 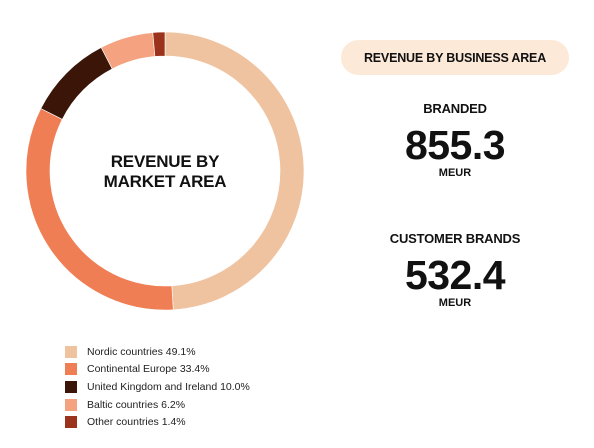 What do you see at coordinates (455, 238) in the screenshot?
I see `kpi-label: CUSTOMER BRANDS` at bounding box center [455, 238].